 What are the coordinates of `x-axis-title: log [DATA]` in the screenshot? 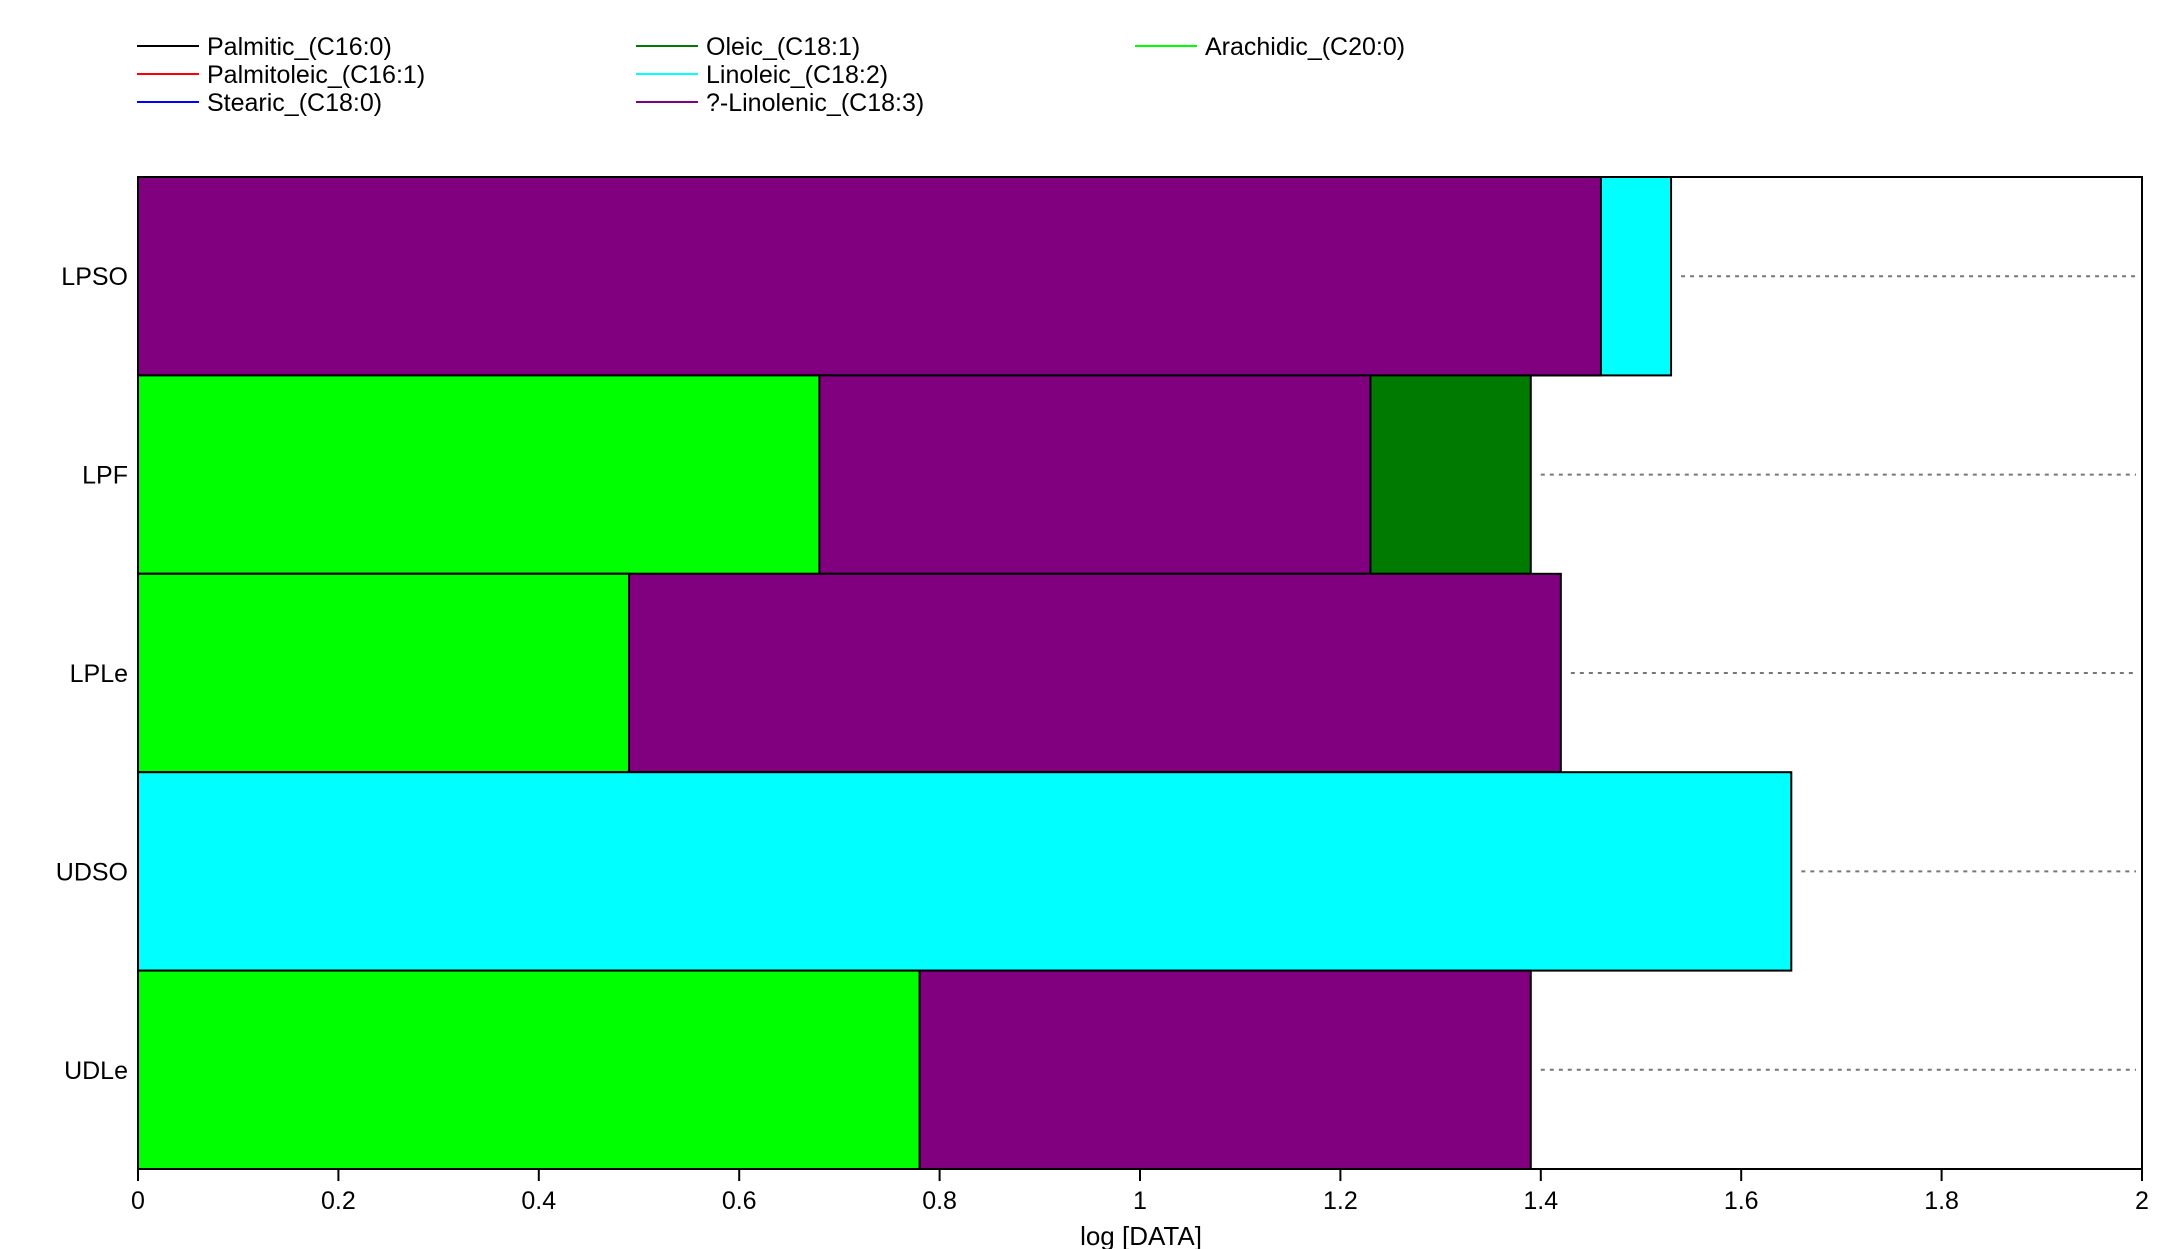 It's located at (1141, 1235).